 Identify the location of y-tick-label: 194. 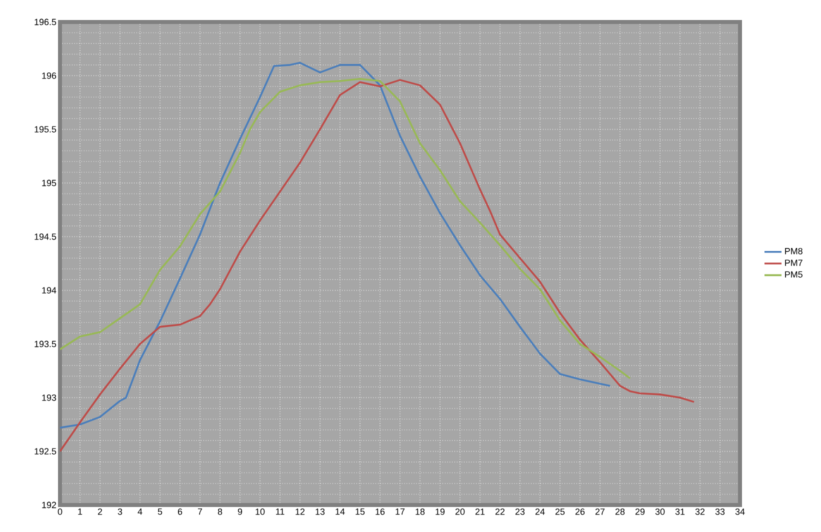
(49, 290).